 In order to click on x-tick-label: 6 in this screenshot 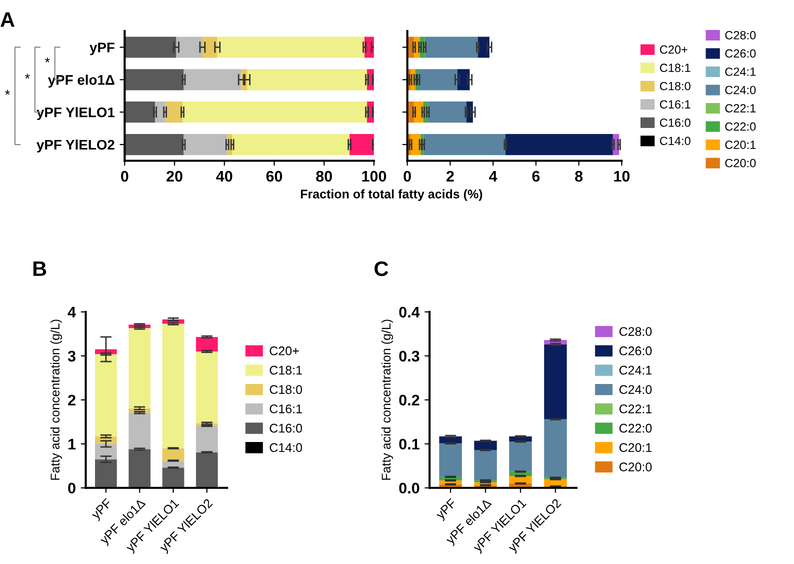, I will do `click(536, 176)`.